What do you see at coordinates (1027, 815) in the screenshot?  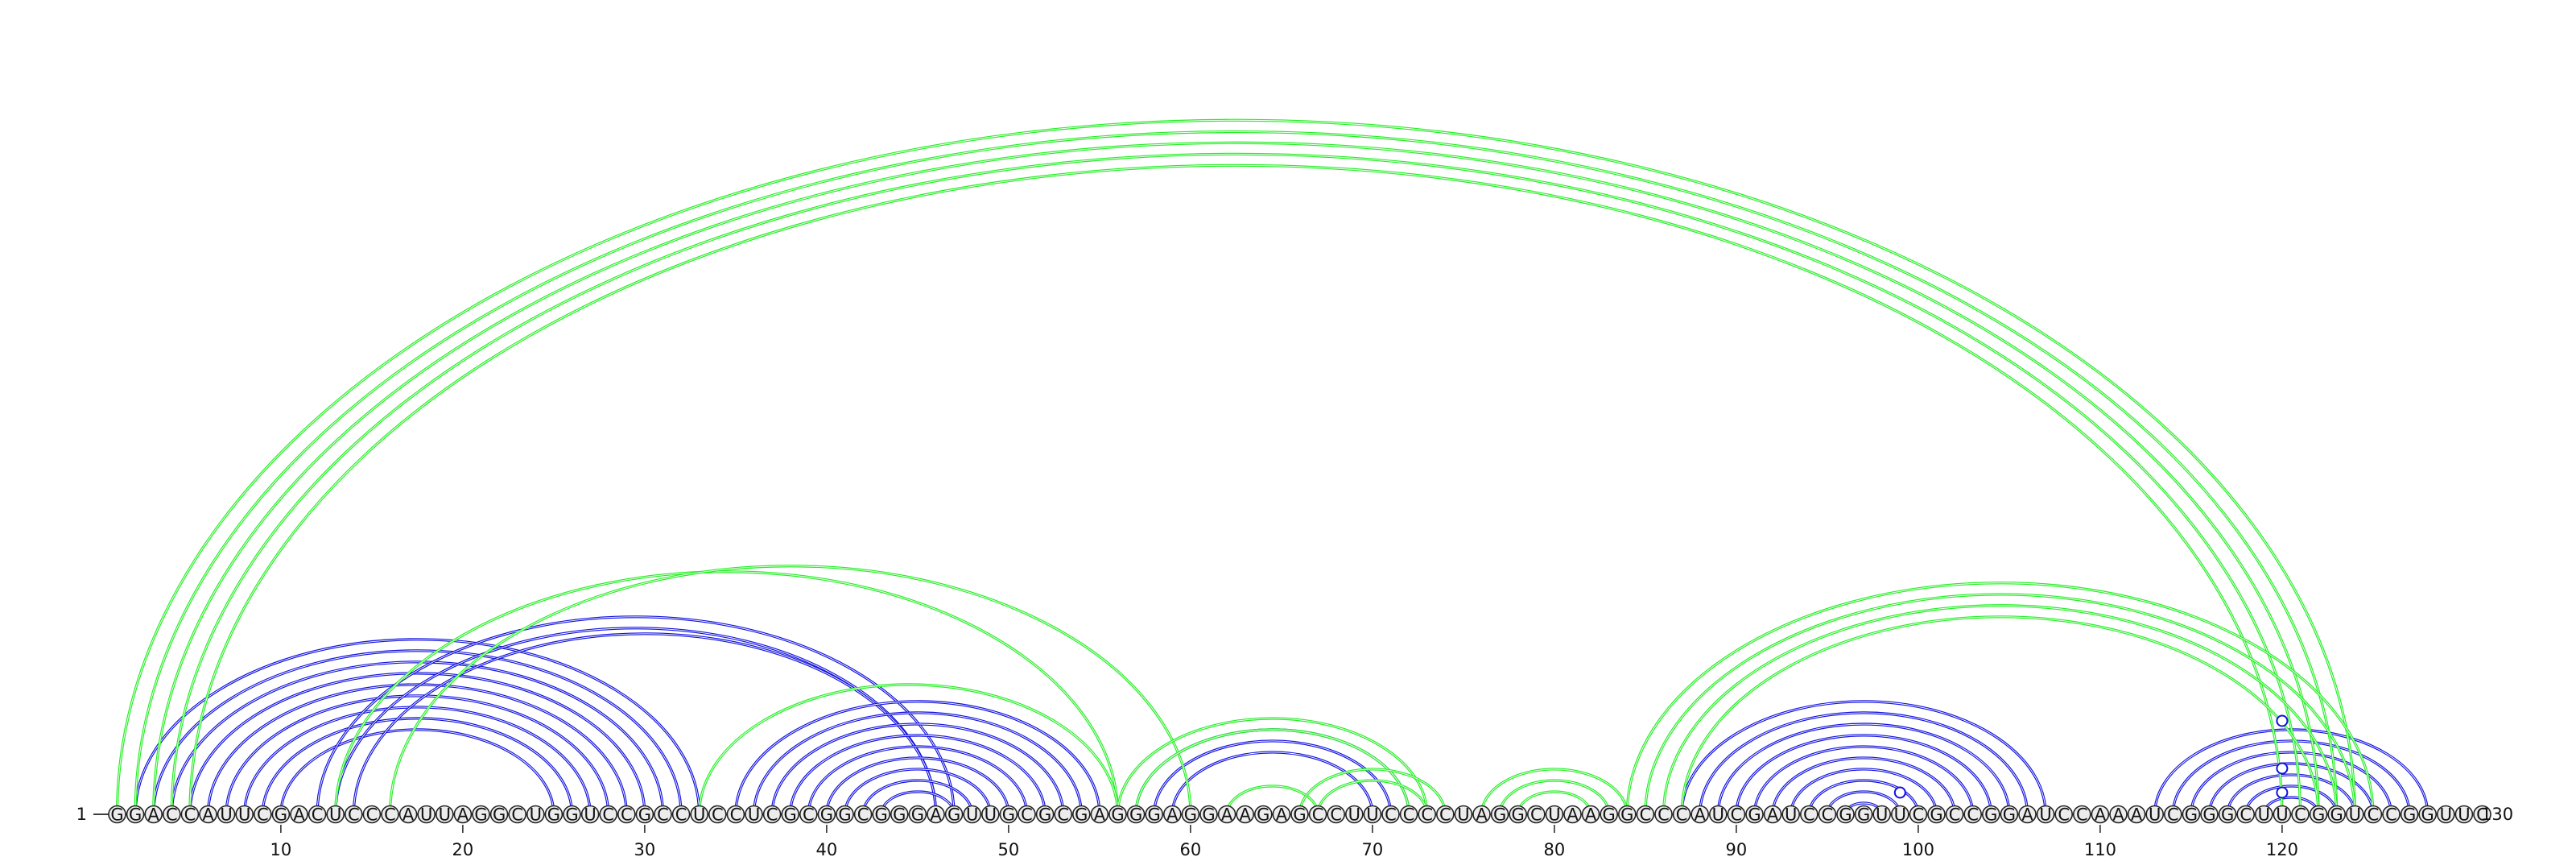 I see `nucleotide-51: C` at bounding box center [1027, 815].